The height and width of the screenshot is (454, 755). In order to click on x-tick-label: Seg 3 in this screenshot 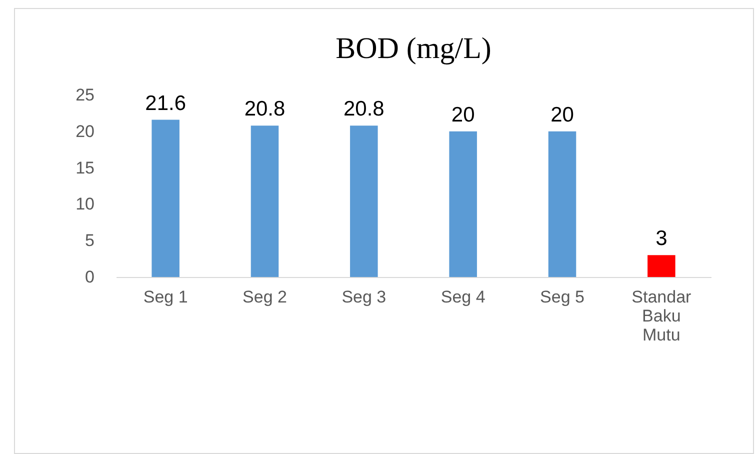, I will do `click(364, 297)`.